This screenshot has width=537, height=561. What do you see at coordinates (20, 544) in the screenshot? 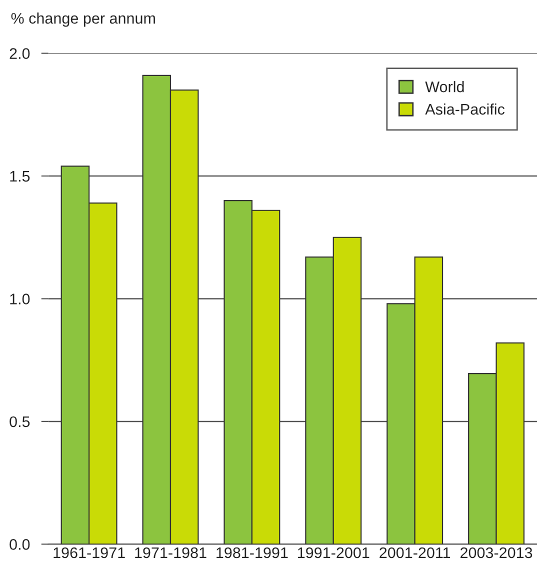
I see `y-tick-label: 0.0` at bounding box center [20, 544].